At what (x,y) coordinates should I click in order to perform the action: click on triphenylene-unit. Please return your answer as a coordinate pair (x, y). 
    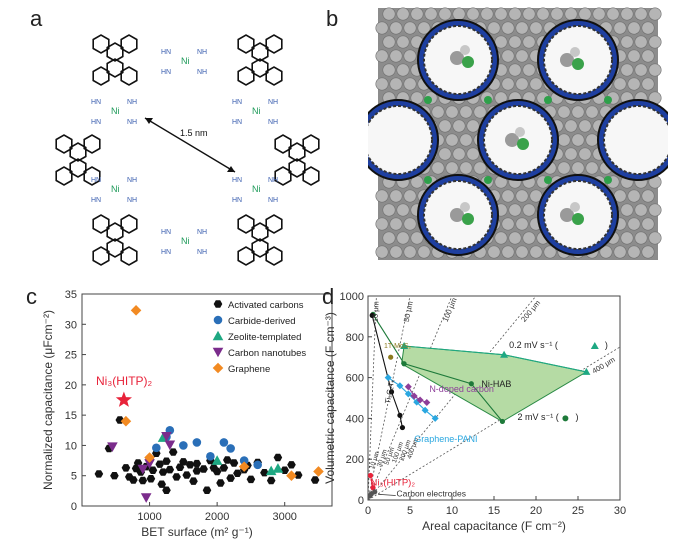
    Looking at the image, I should click on (115, 240).